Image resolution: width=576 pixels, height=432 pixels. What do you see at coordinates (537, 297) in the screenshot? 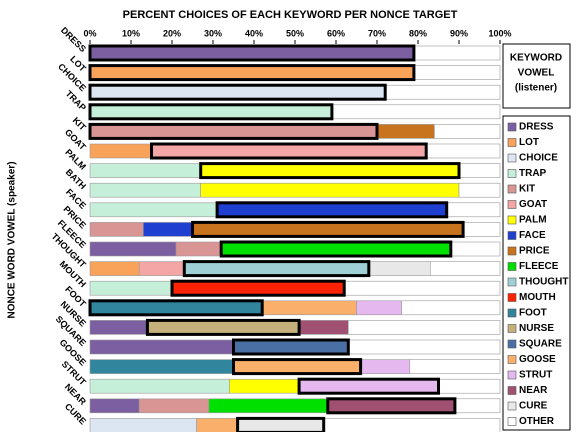
I see `legend-label: MOUTH` at bounding box center [537, 297].